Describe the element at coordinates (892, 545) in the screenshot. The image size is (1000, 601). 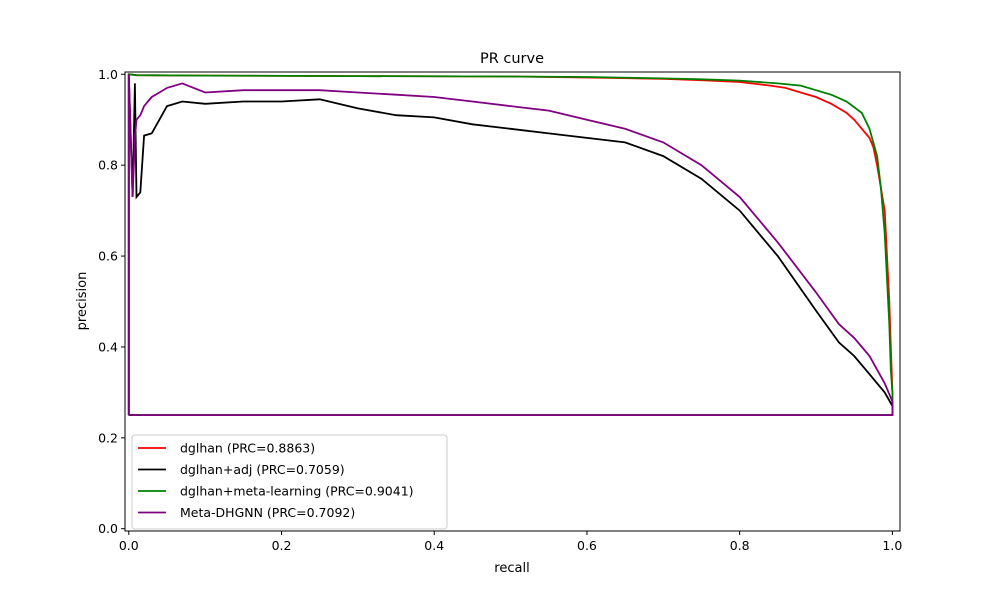
I see `x-tick-label: 1.0` at that location.